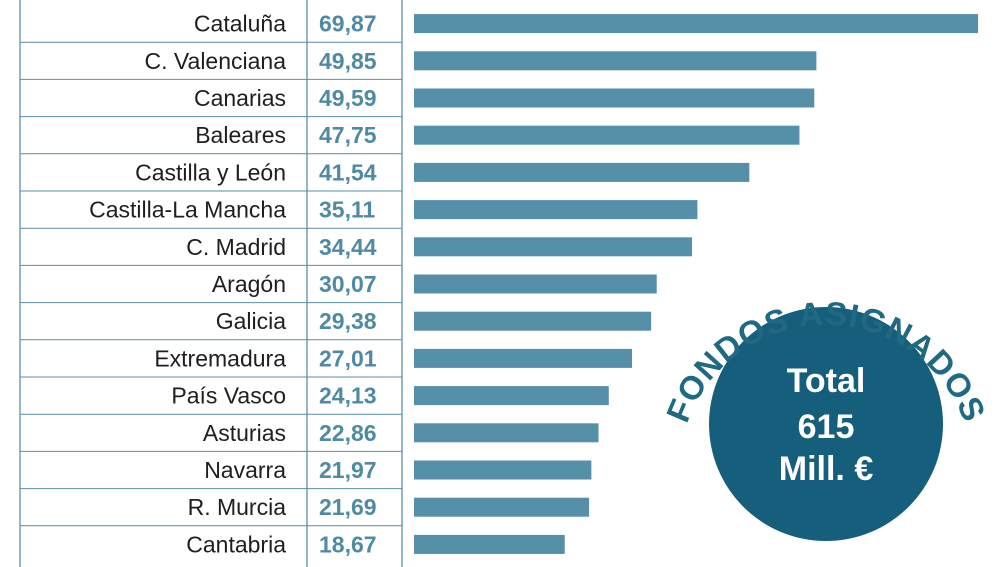  What do you see at coordinates (236, 544) in the screenshot?
I see `row-label: Cantabria` at bounding box center [236, 544].